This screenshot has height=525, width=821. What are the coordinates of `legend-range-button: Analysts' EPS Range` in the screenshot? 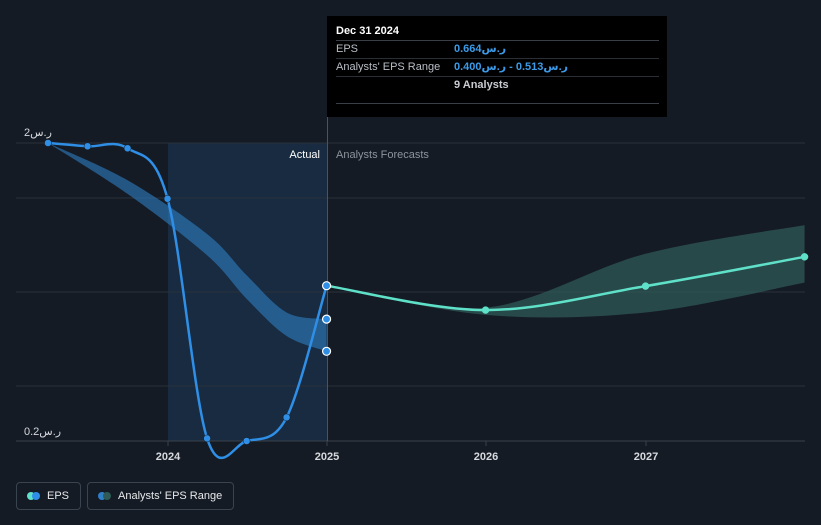 It's located at (160, 496).